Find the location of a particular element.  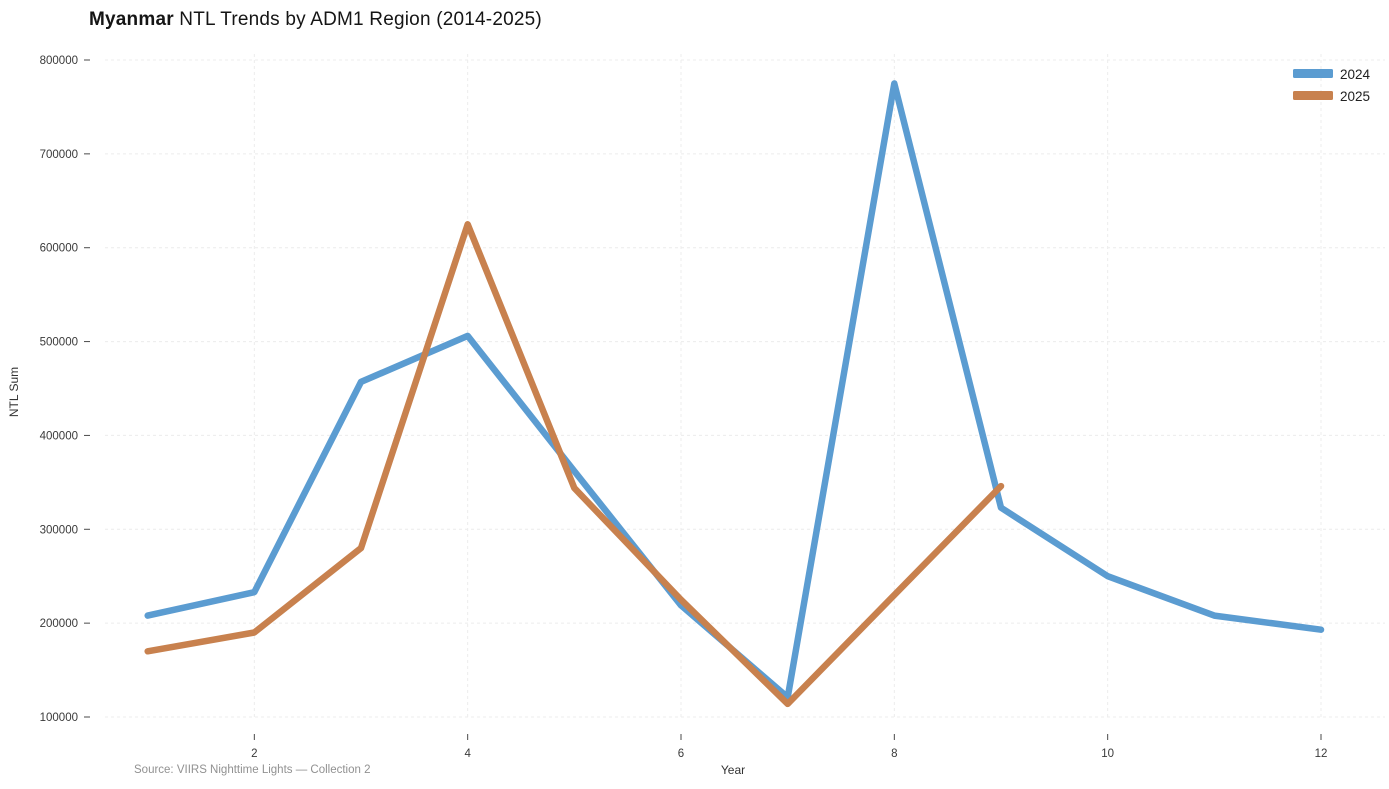

legend-label-2025: 2025 is located at coordinates (1355, 96).